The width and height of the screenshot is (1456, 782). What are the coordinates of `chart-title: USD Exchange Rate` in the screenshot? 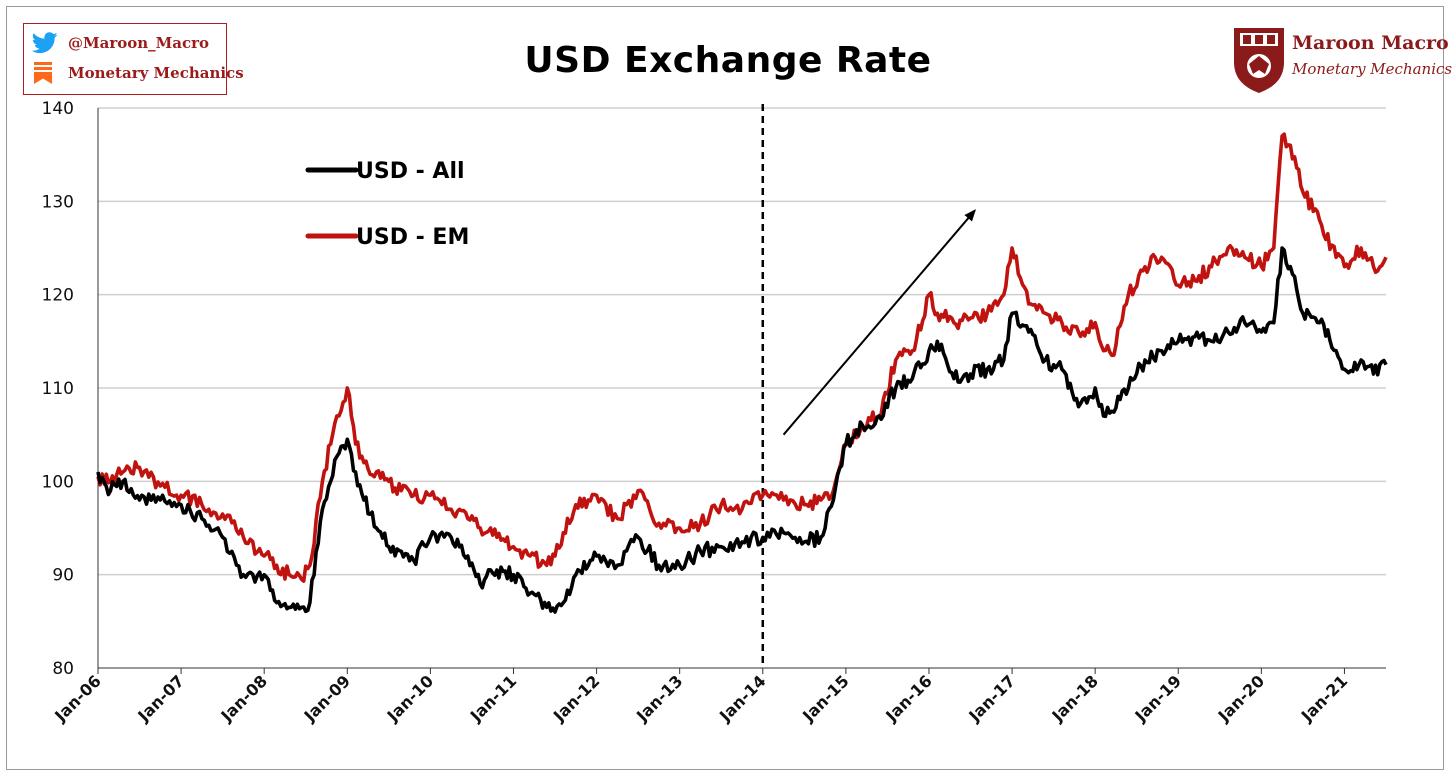 It's located at (728, 60).